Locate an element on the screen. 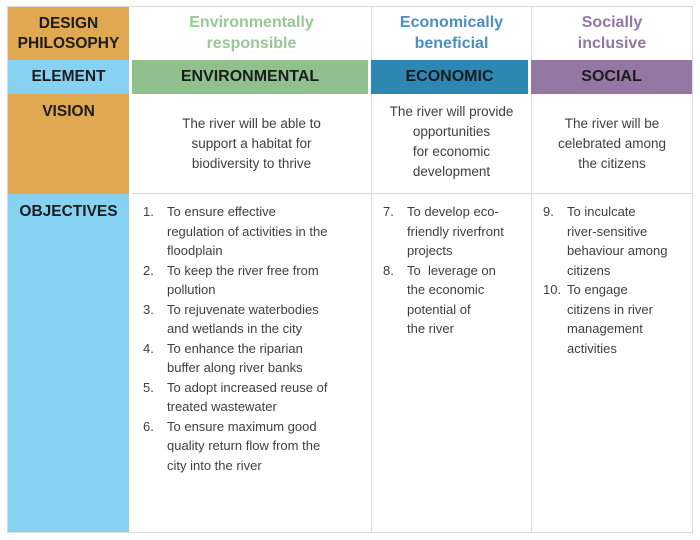 This screenshot has height=540, width=700. philosophy-economic-label: Economically beneficial is located at coordinates (451, 32).